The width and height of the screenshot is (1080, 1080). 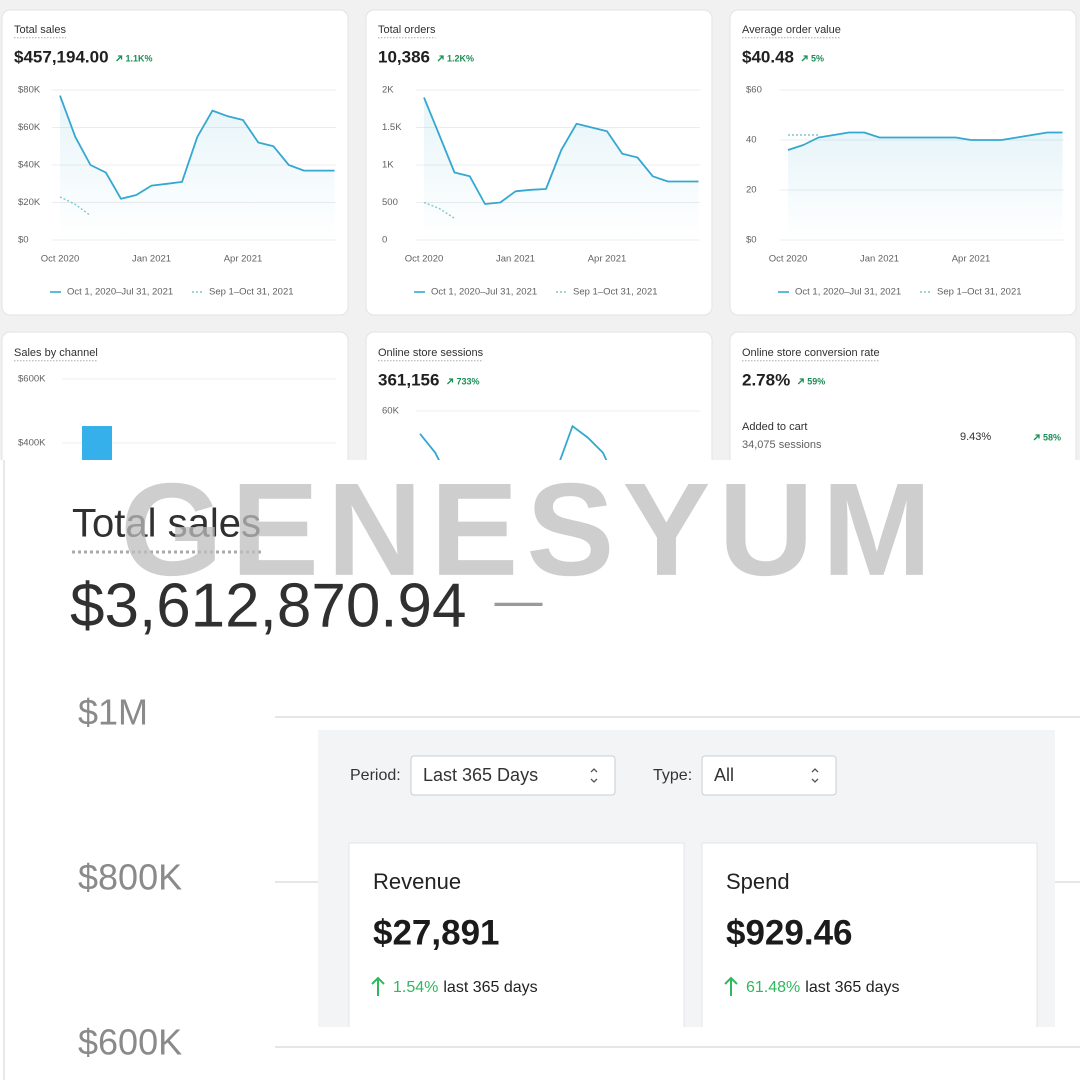 What do you see at coordinates (519, 601) in the screenshot?
I see `total-sales-trend: —` at bounding box center [519, 601].